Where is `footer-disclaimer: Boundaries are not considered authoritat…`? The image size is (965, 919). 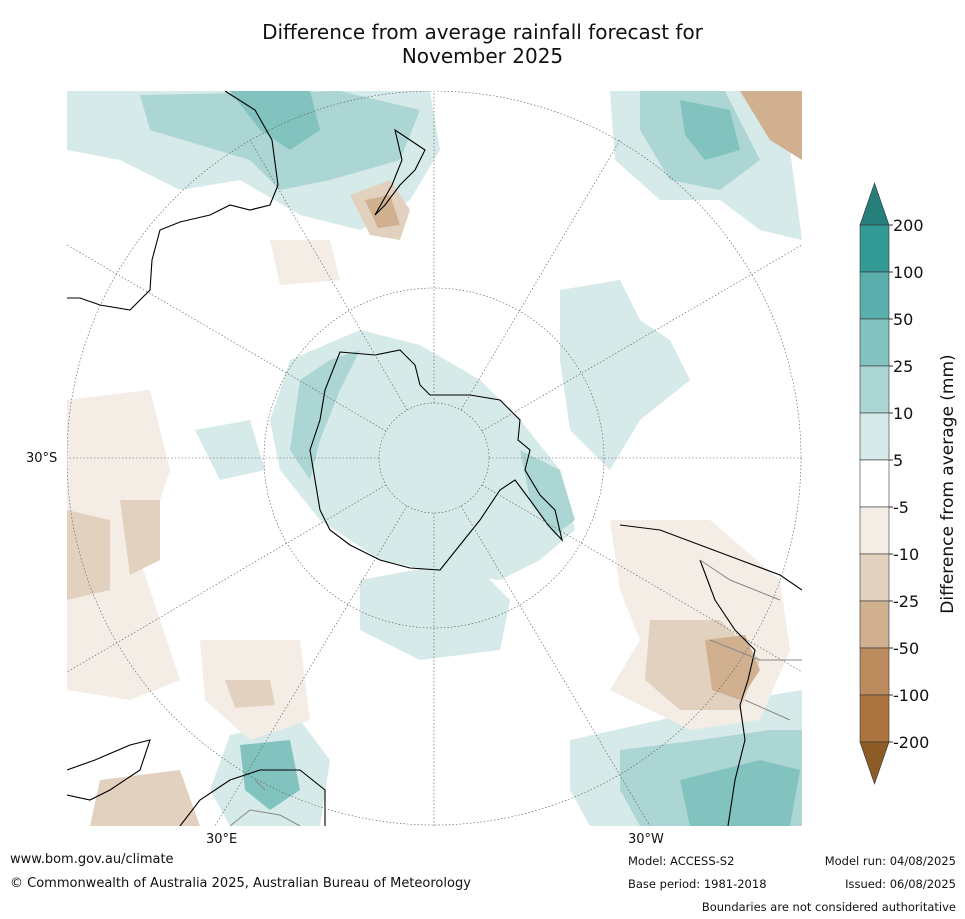
footer-disclaimer: Boundaries are not considered authoritat… is located at coordinates (828, 907).